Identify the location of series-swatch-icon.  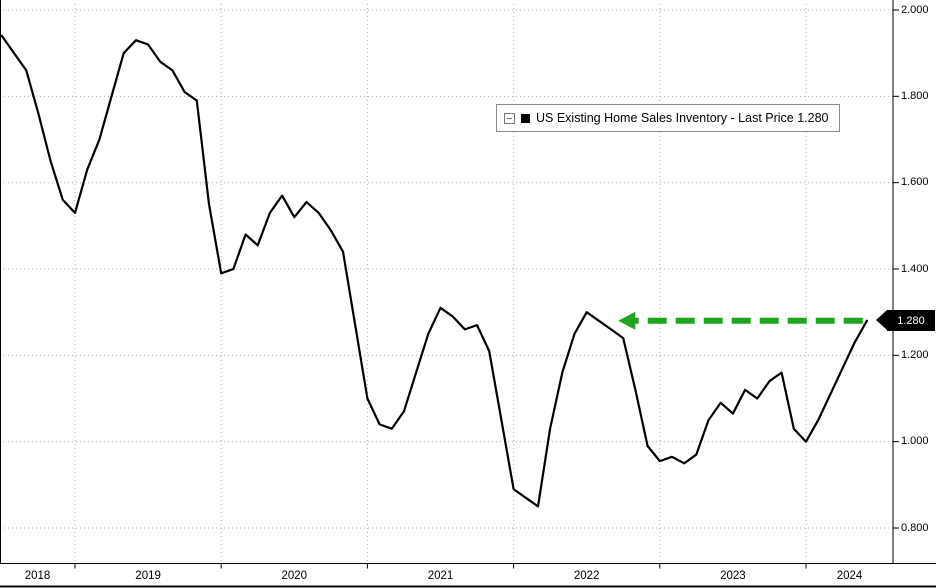
(525, 118).